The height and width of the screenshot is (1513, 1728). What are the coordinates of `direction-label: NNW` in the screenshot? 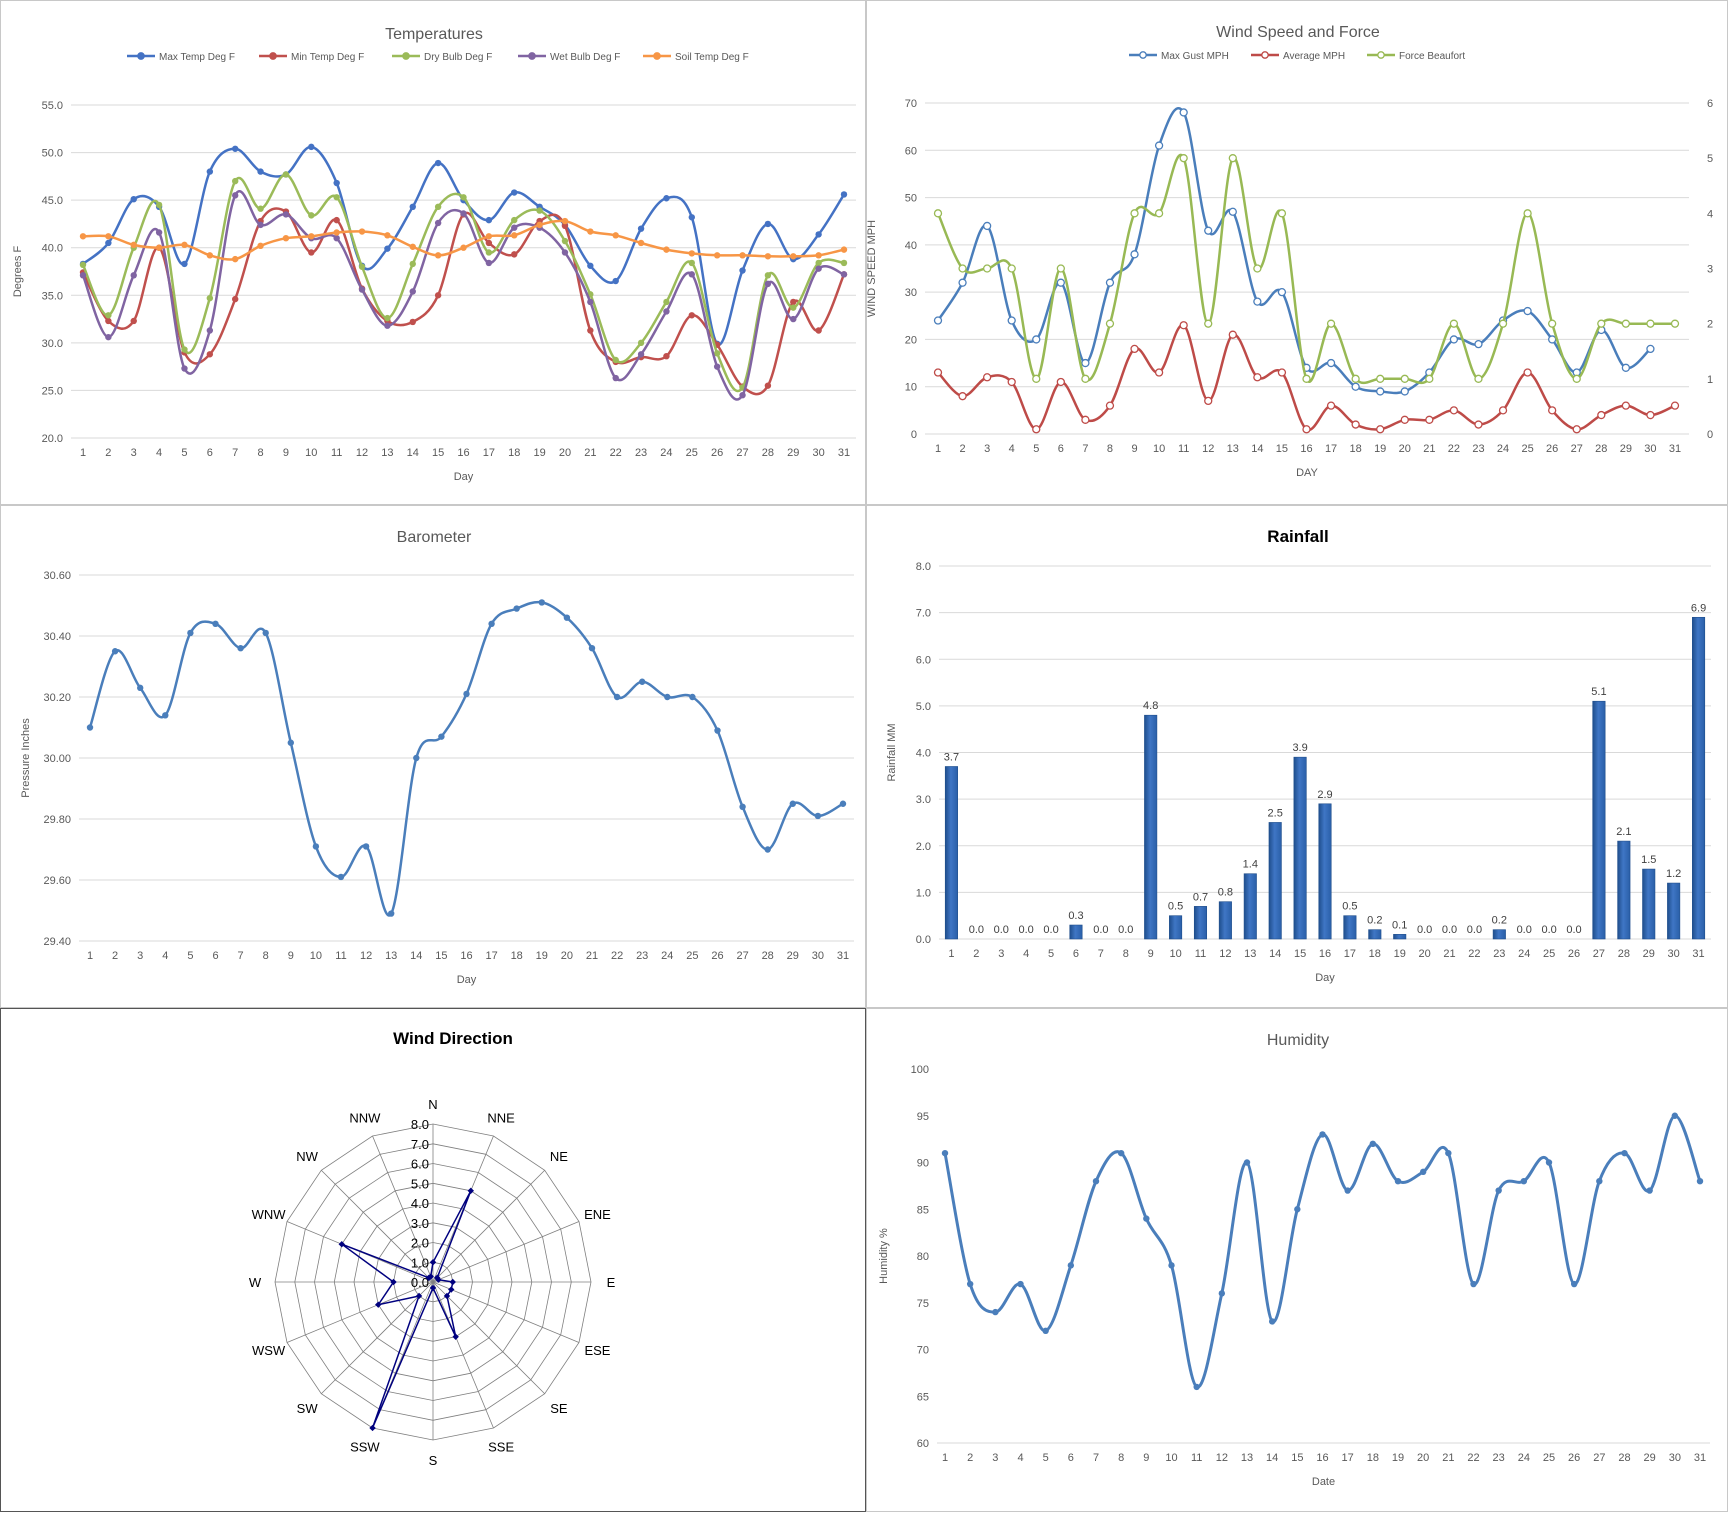 It's located at (365, 1118).